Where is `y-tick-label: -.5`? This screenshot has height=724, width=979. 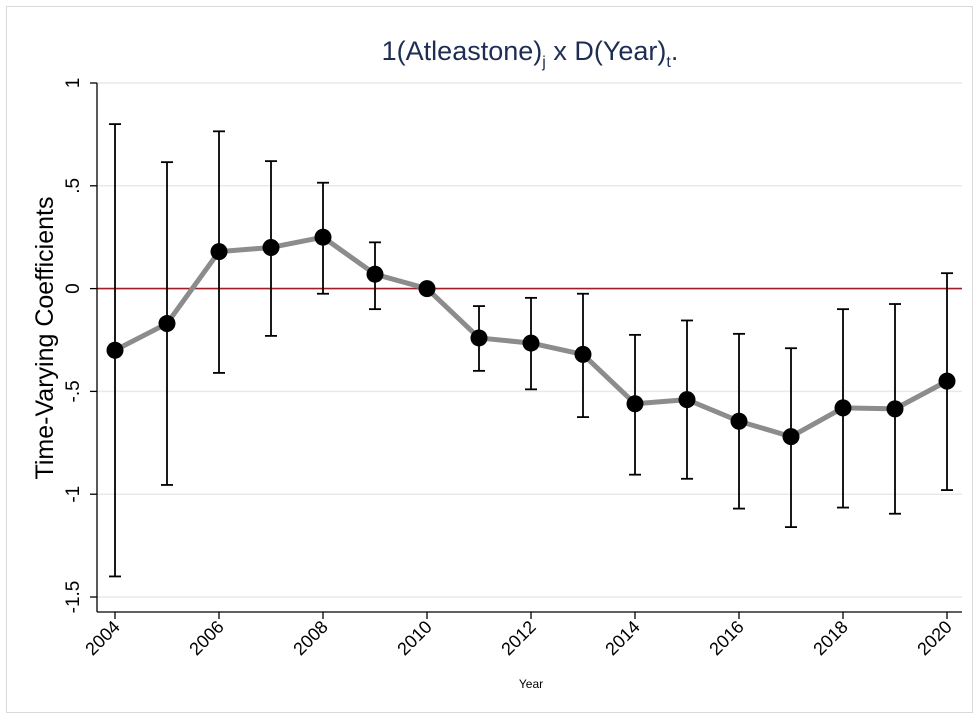
y-tick-label: -.5 is located at coordinates (73, 391).